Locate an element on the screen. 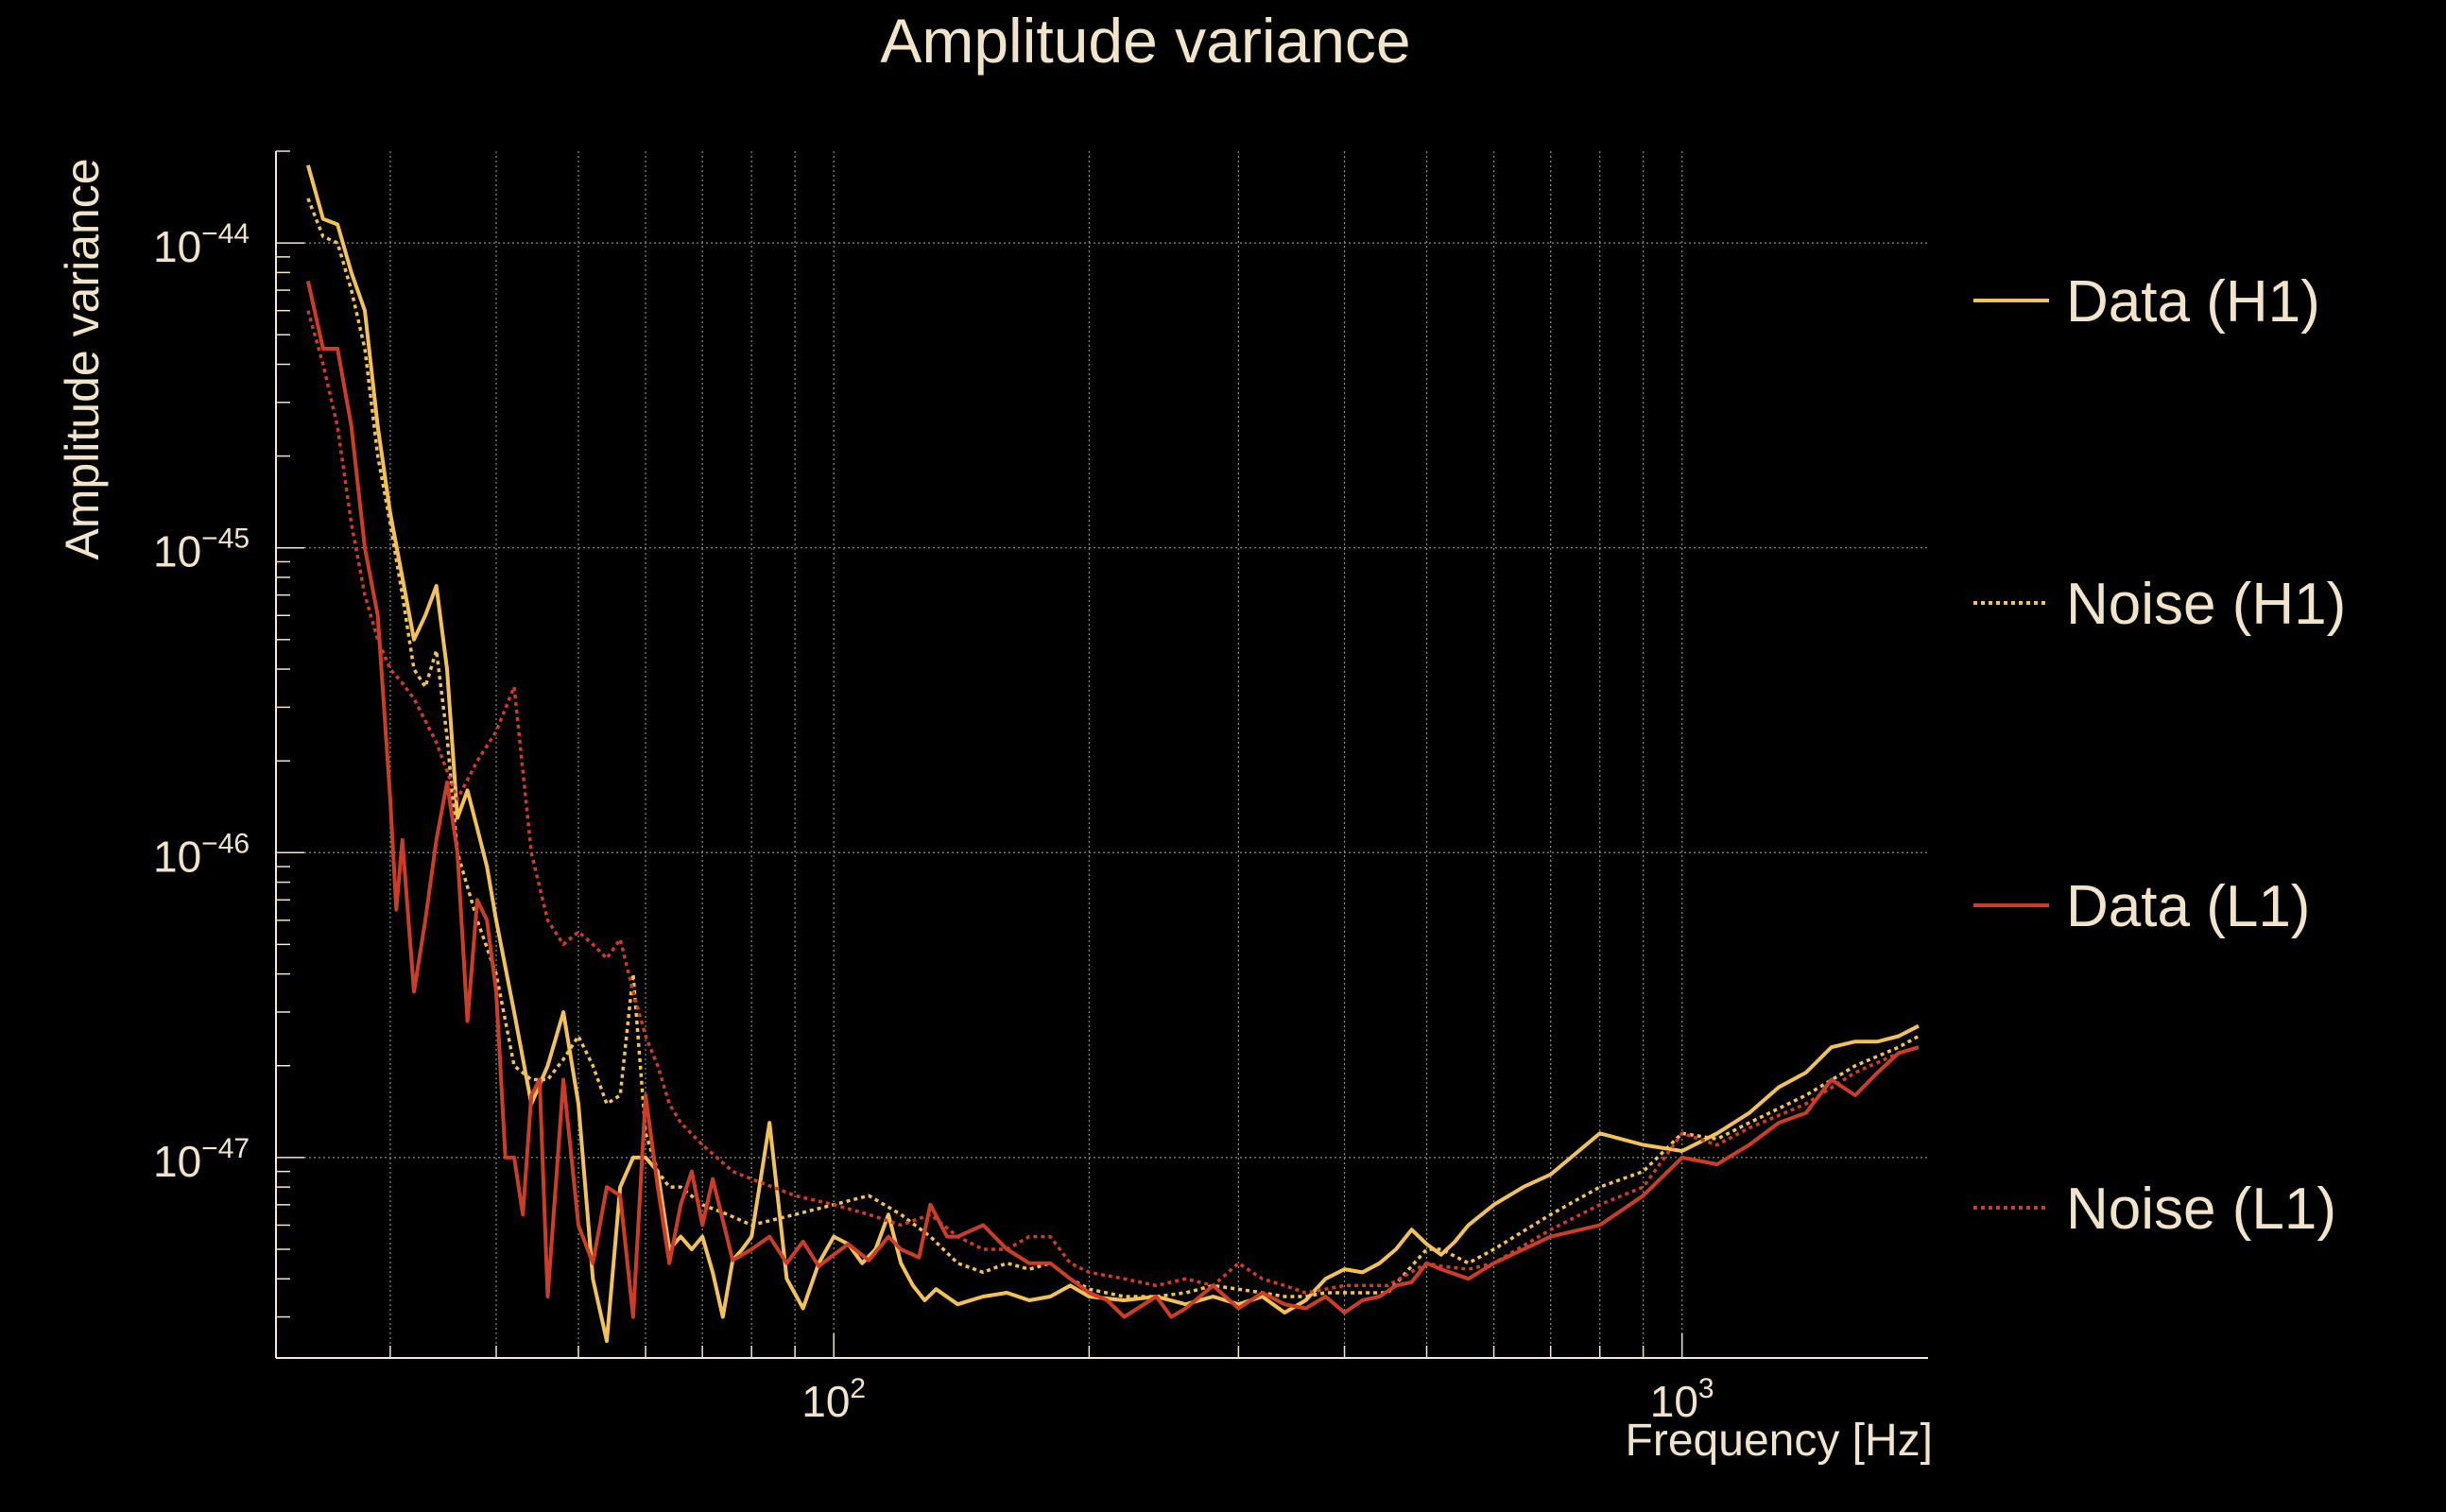 The image size is (2446, 1512). legend: Data (H1) Noise (H1) Data (L1) Noise (L1) is located at coordinates (2159, 755).